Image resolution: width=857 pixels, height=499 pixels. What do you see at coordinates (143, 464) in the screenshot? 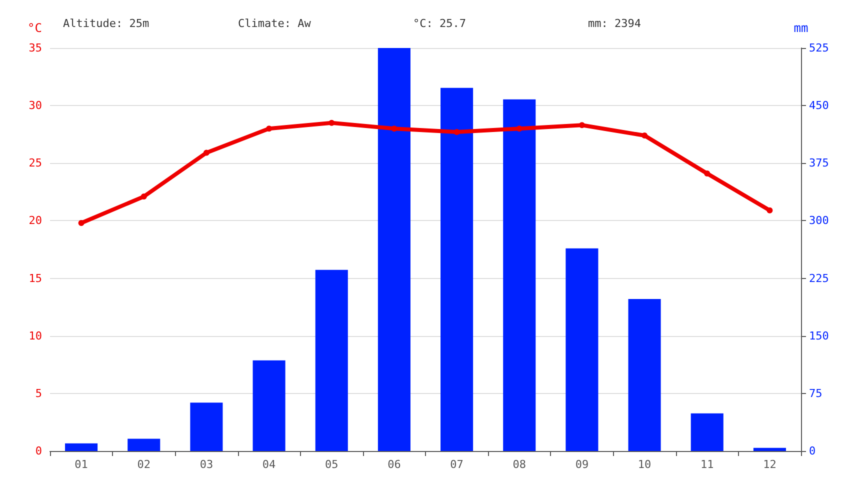
I see `x-tick-label: 02` at bounding box center [143, 464].